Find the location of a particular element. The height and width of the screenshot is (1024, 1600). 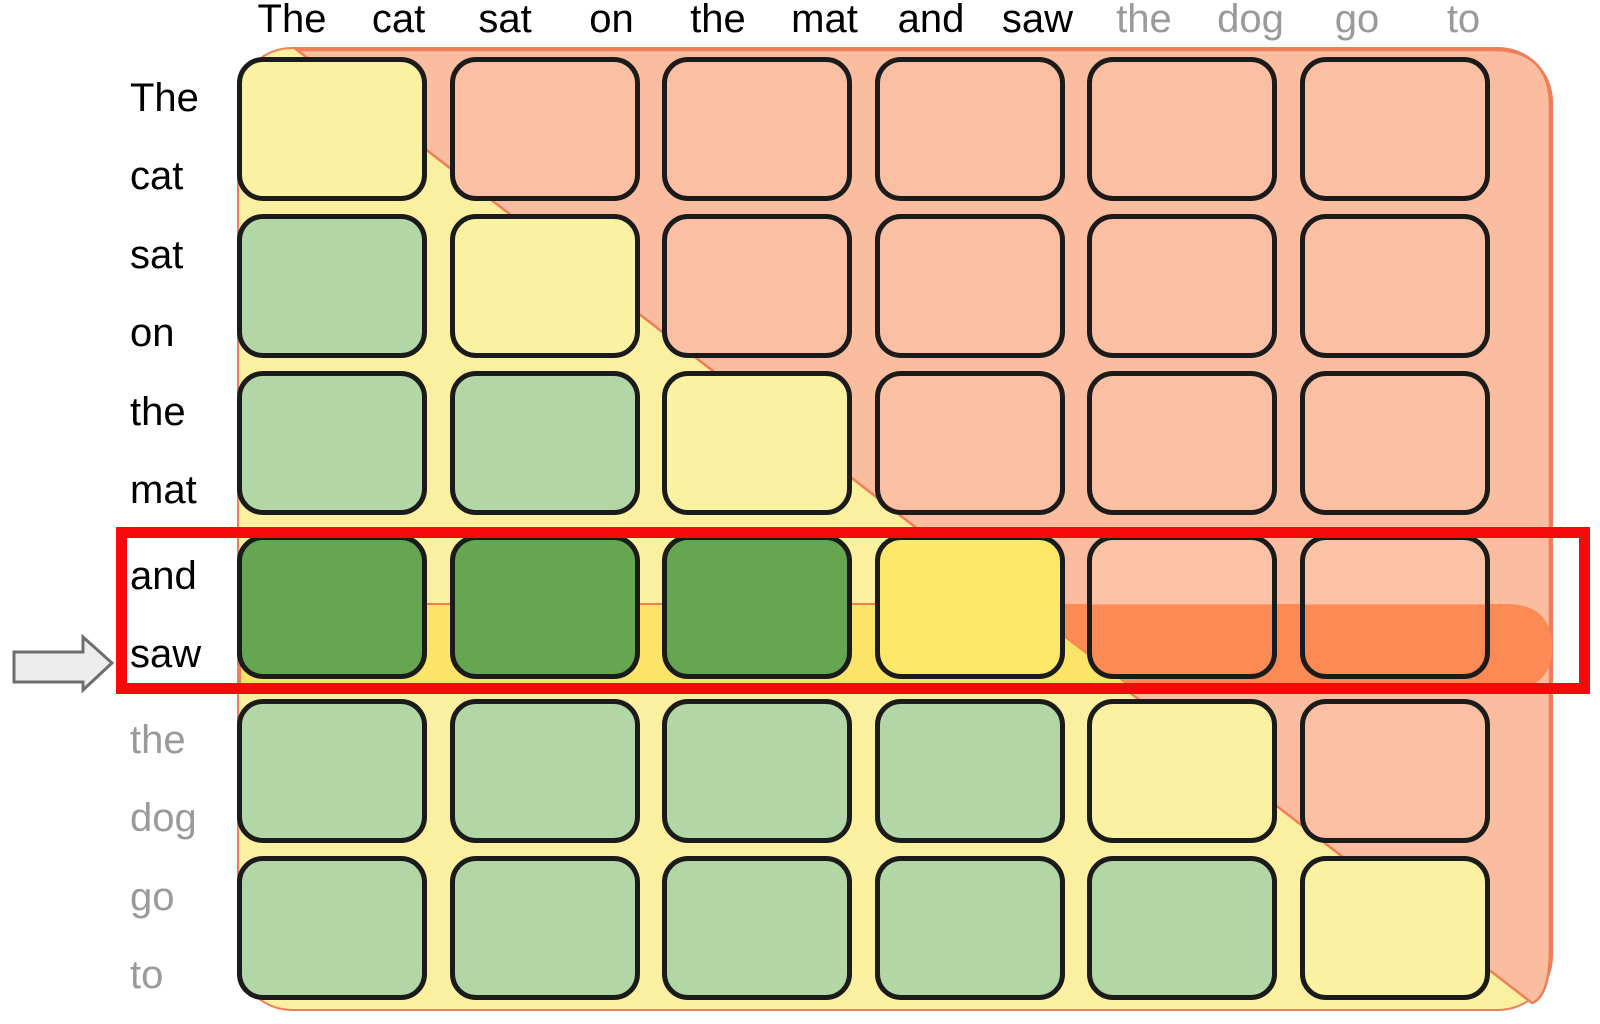

matrix-cell-r4-c2 is located at coordinates (544, 607).